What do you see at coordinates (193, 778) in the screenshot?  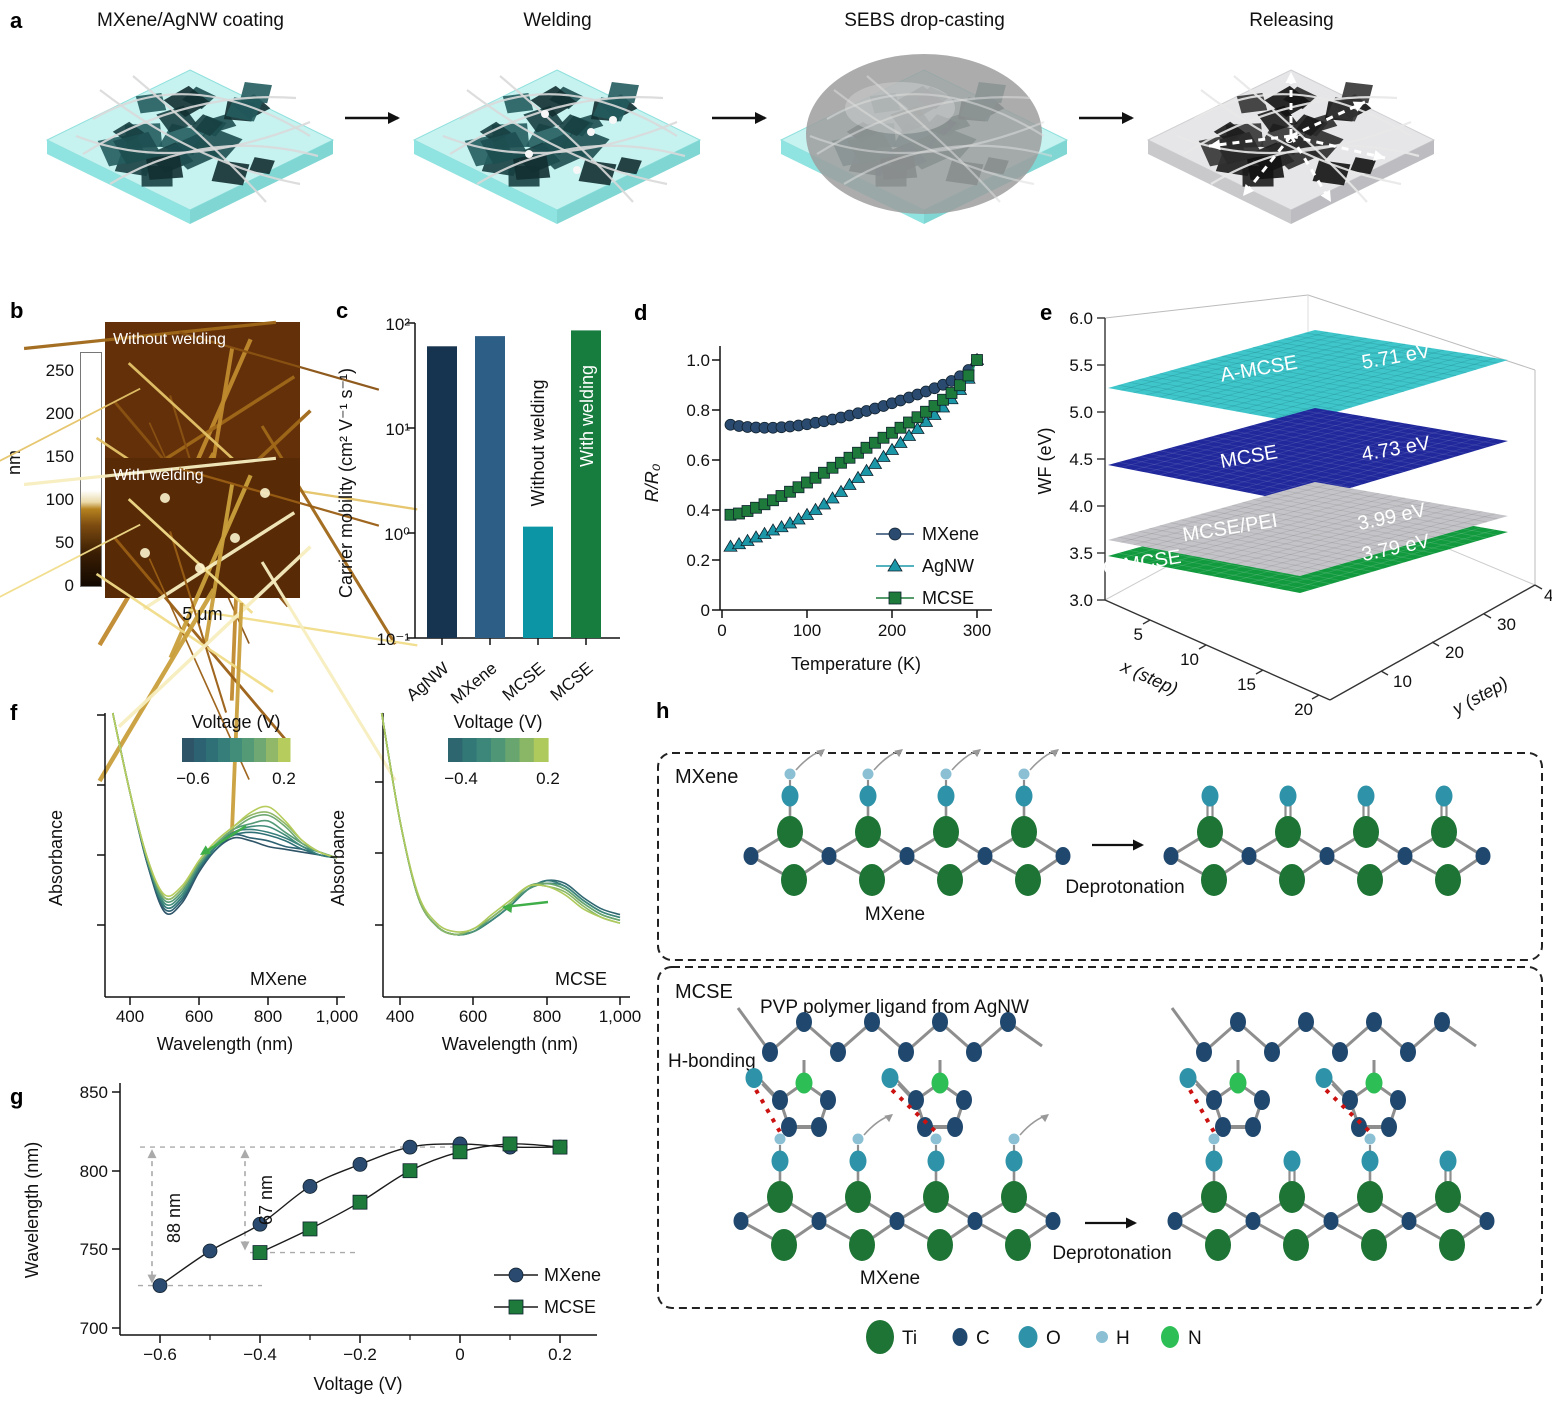 I see `f1-cbar-min: −0.6` at bounding box center [193, 778].